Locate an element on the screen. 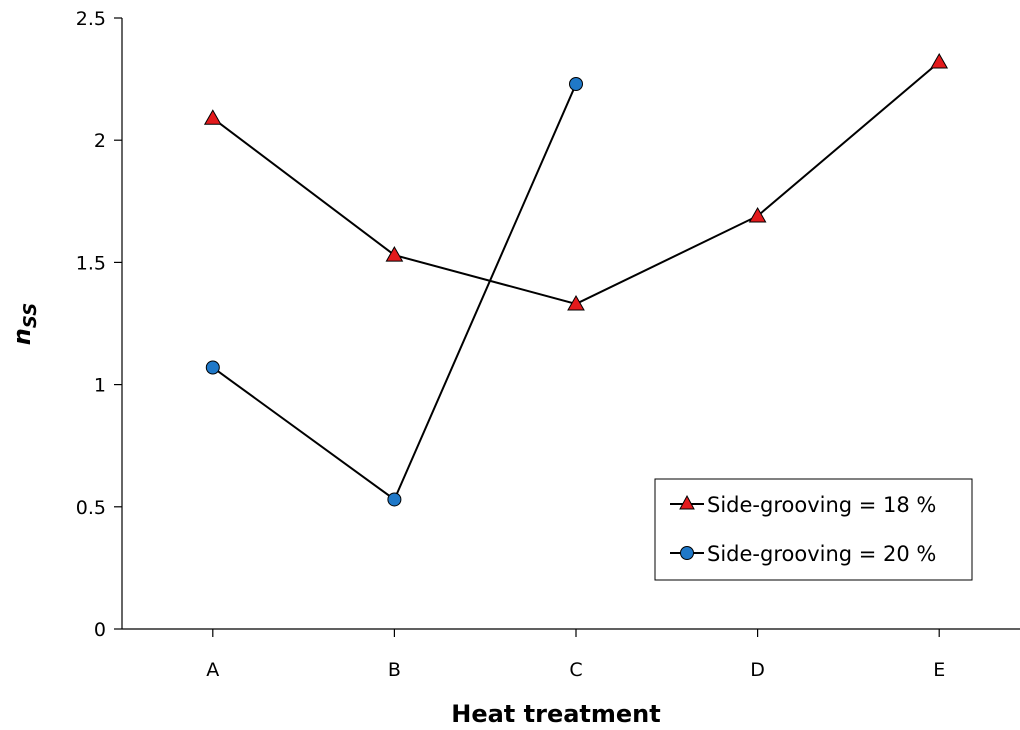 The height and width of the screenshot is (730, 1020). x-tick-label: E is located at coordinates (939, 670).